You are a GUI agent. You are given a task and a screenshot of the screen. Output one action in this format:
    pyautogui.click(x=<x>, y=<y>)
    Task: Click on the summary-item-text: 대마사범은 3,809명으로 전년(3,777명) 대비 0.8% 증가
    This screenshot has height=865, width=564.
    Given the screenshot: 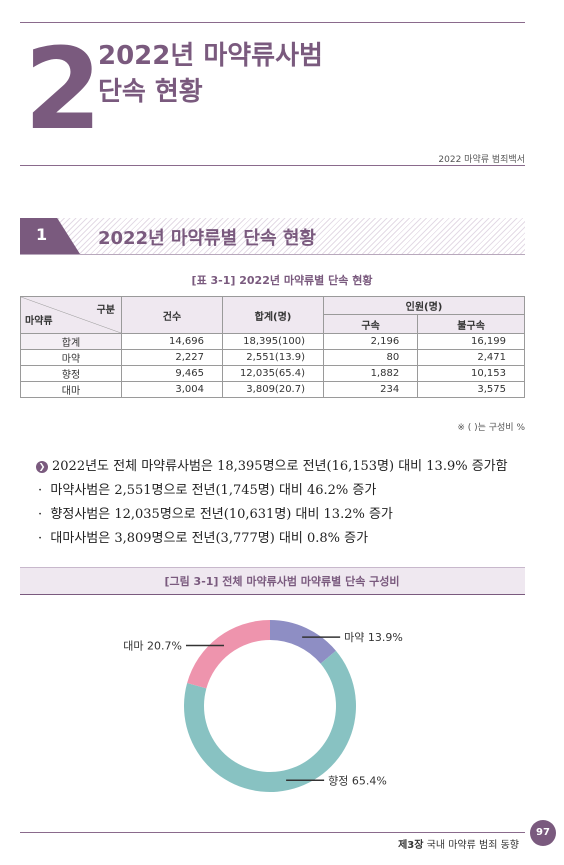 What is the action you would take?
    pyautogui.click(x=209, y=538)
    